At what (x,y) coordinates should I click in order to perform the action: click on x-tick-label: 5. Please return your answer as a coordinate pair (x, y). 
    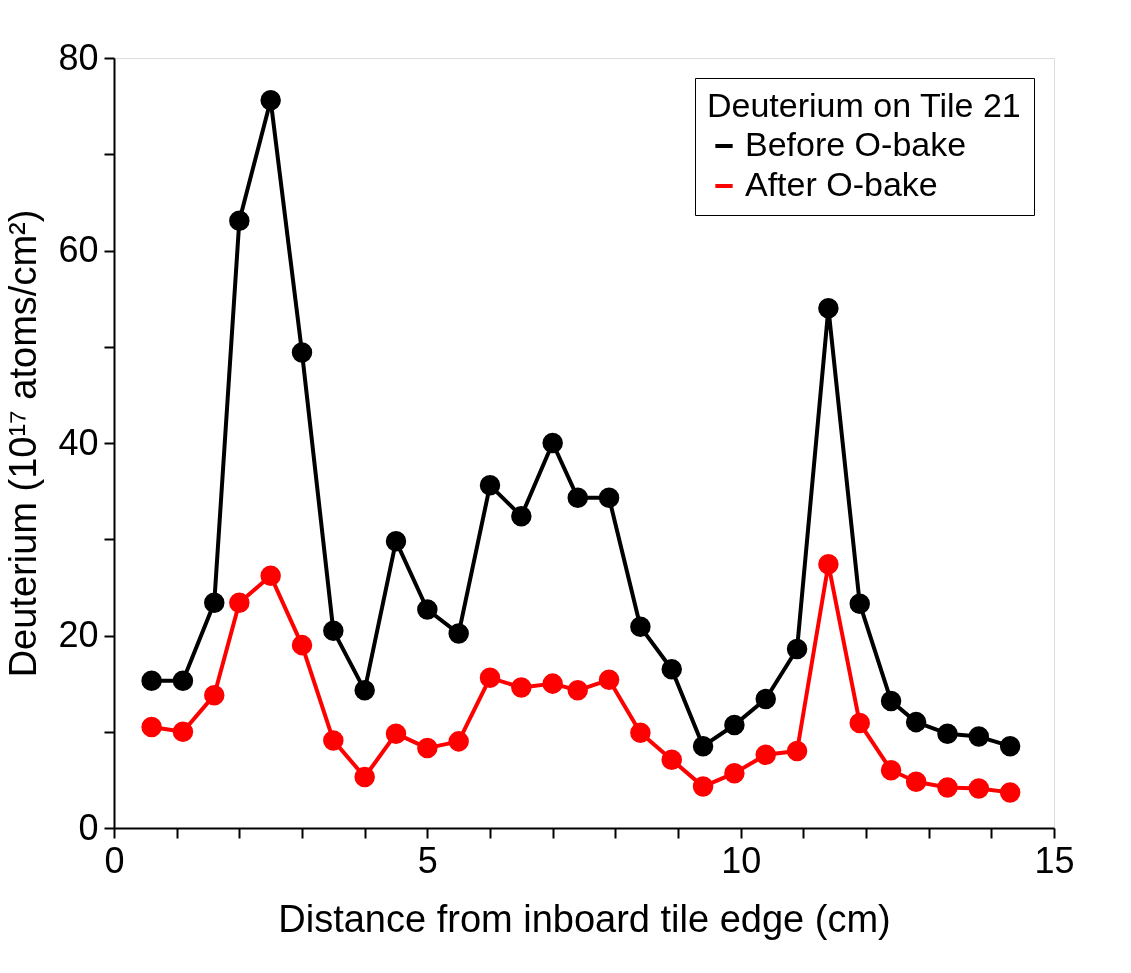
    Looking at the image, I should click on (427, 860).